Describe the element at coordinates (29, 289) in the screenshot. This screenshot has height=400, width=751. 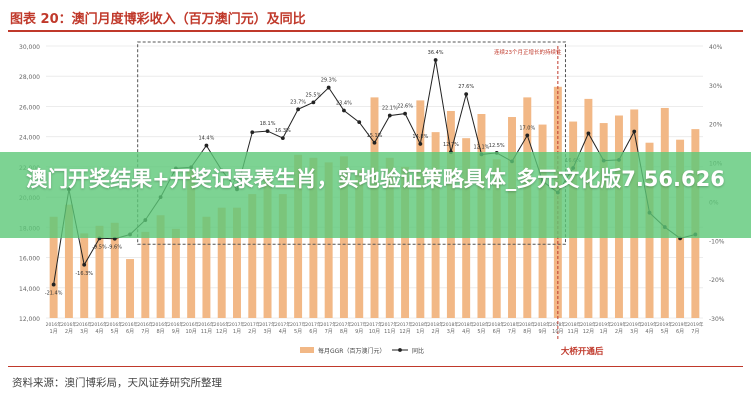
I see `left-axis-tick-label: 14,000` at that location.